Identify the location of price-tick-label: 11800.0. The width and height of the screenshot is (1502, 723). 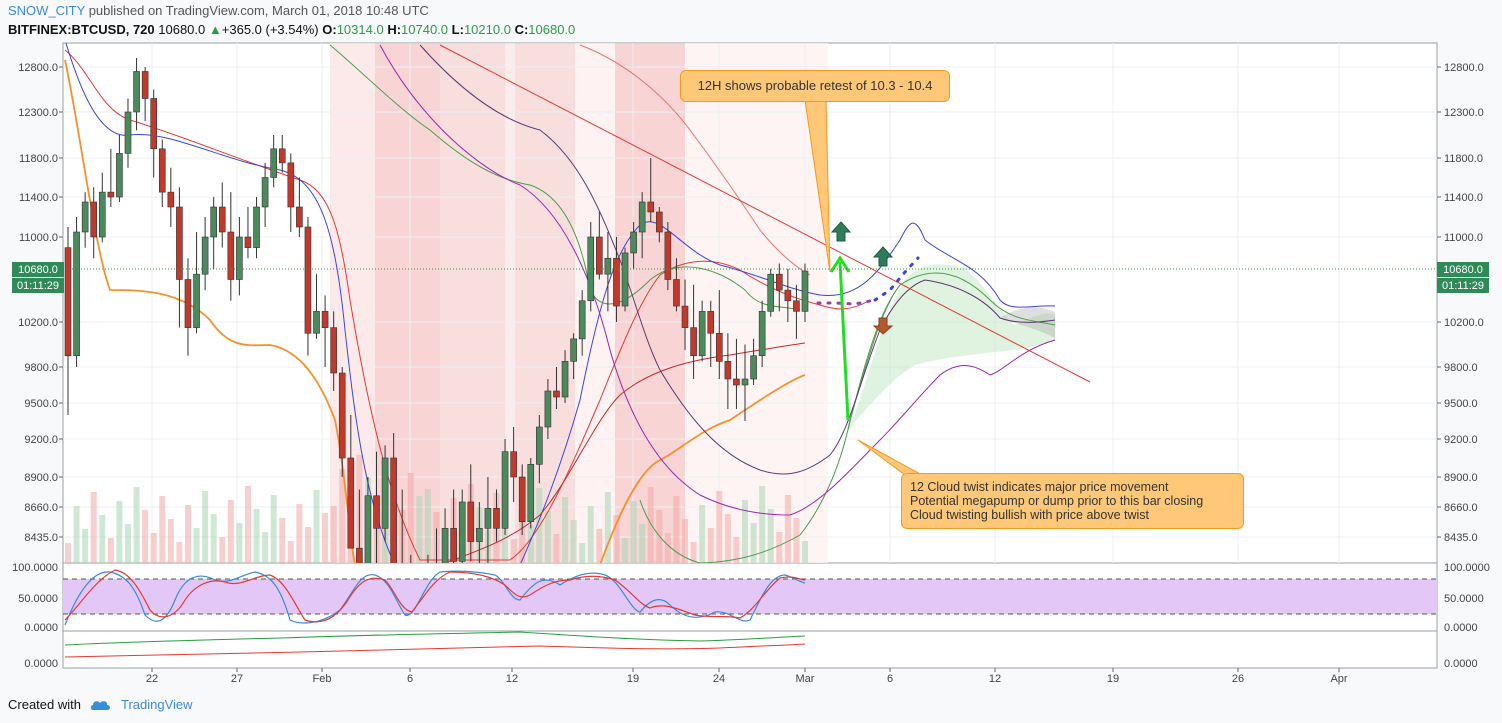
(38, 159).